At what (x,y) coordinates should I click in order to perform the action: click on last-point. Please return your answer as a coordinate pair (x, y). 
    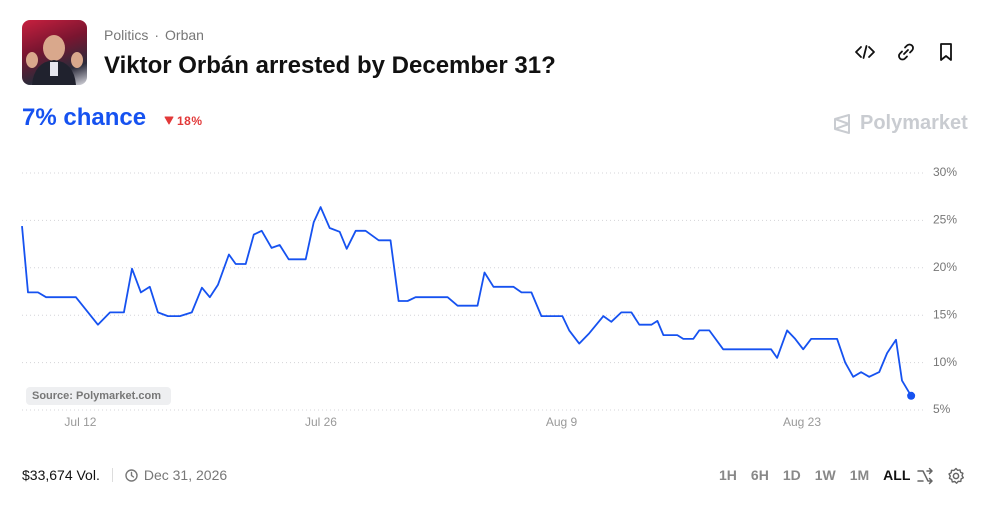
    Looking at the image, I should click on (911, 395).